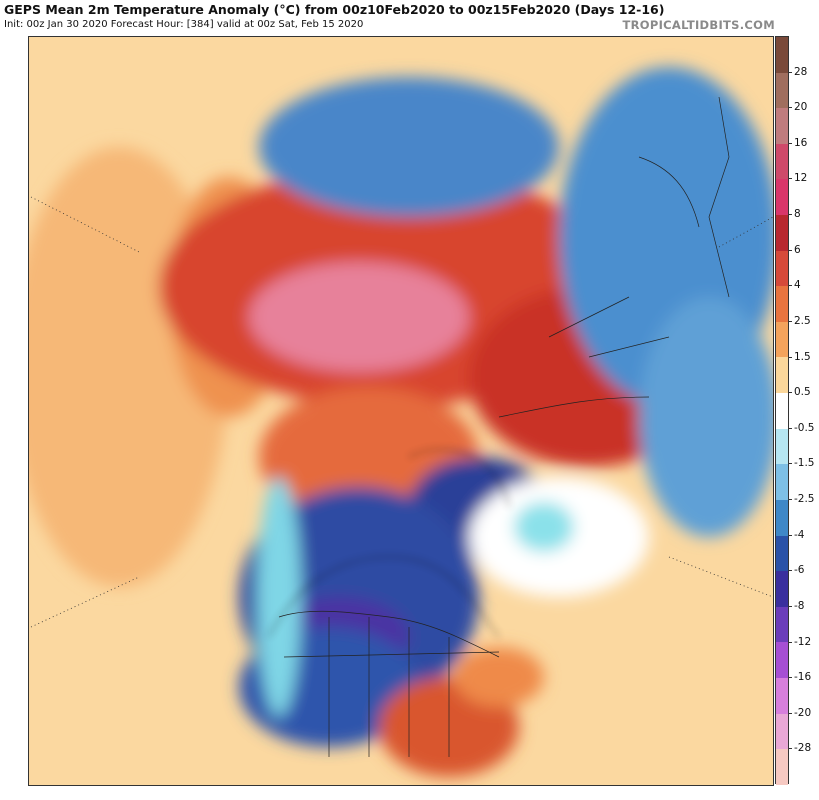 The width and height of the screenshot is (819, 800). I want to click on colorbar-label: 2.5, so click(802, 320).